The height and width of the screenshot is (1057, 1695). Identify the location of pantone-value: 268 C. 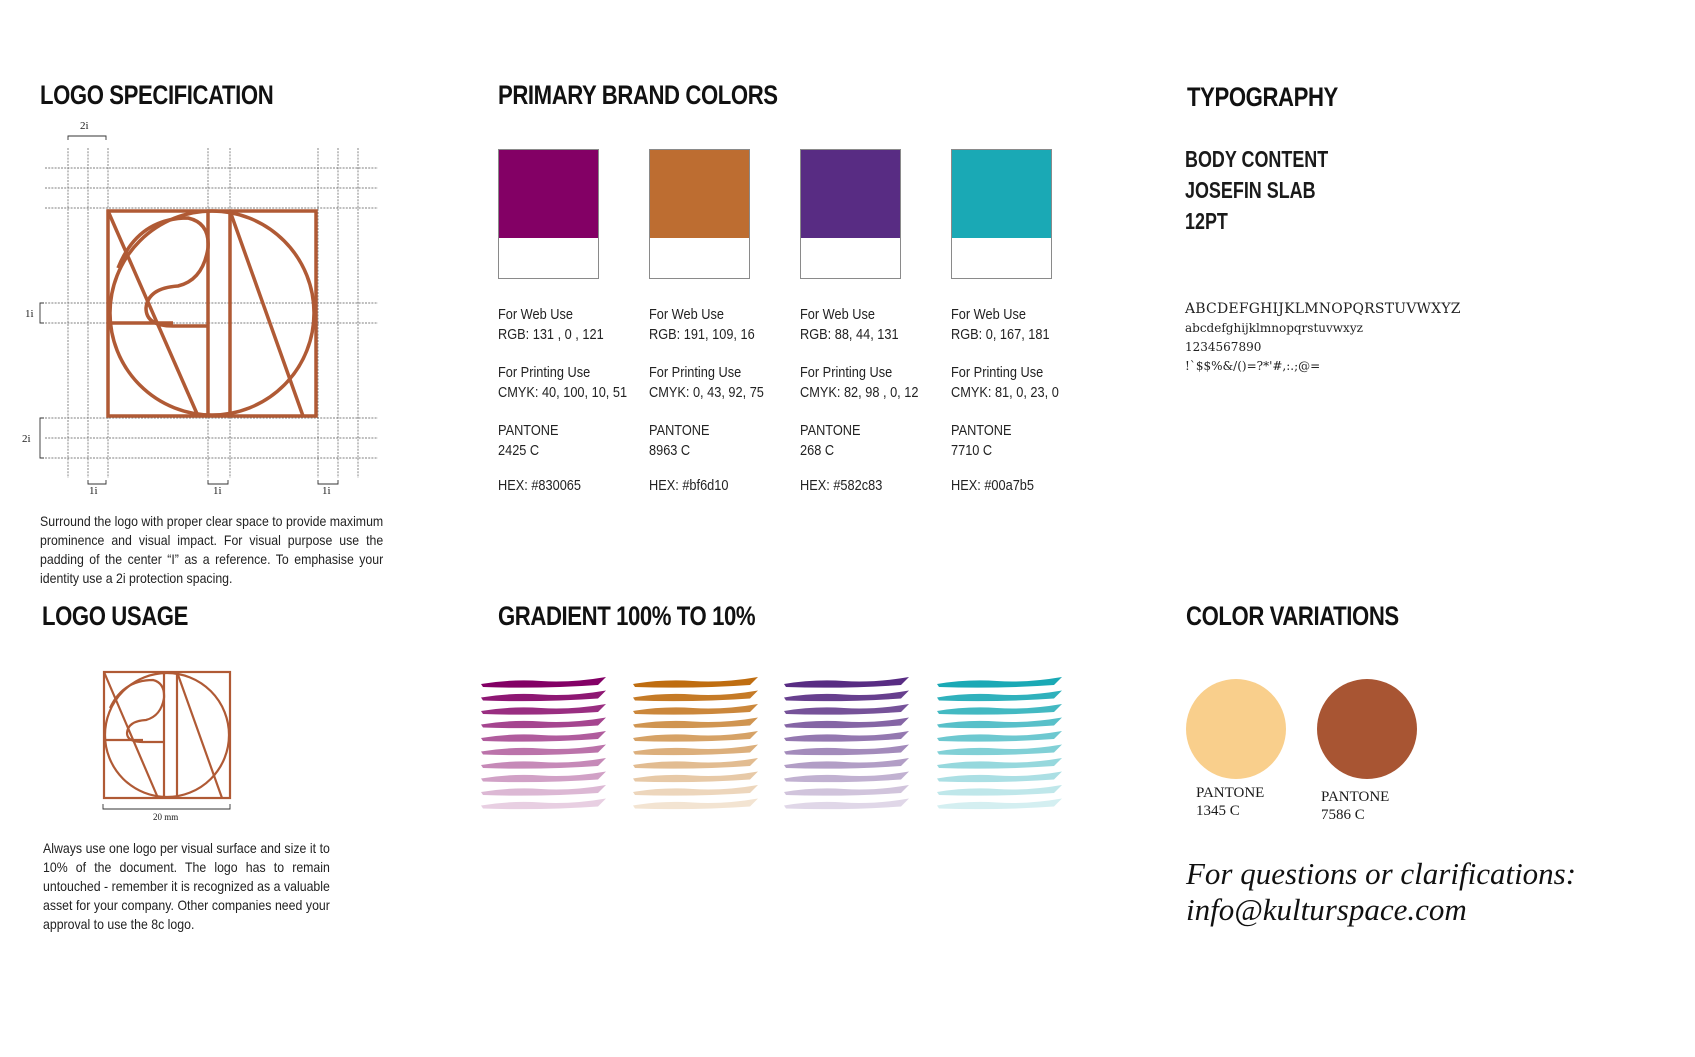
(817, 450).